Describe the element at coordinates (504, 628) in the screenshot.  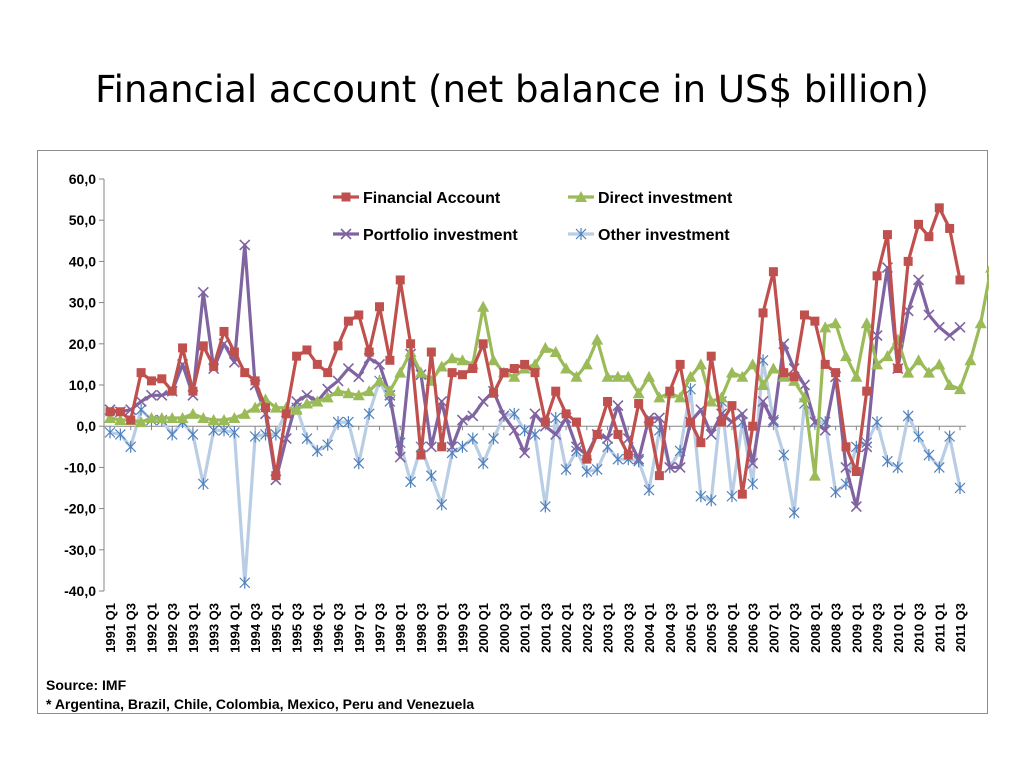
I see `x-tick-label: 2000 Q3` at that location.